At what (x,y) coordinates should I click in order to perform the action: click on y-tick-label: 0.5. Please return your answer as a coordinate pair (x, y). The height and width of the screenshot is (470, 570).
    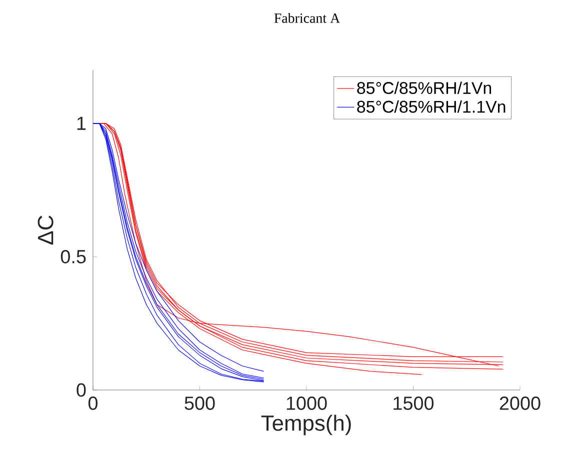
    Looking at the image, I should click on (73, 257).